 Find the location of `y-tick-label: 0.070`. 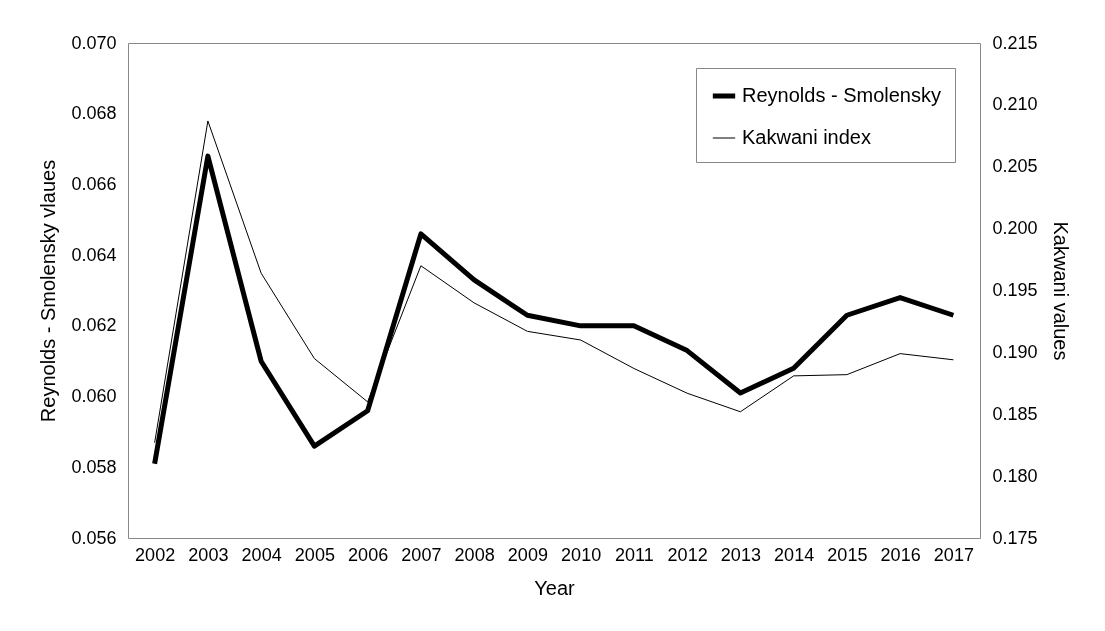

y-tick-label: 0.070 is located at coordinates (94, 42).